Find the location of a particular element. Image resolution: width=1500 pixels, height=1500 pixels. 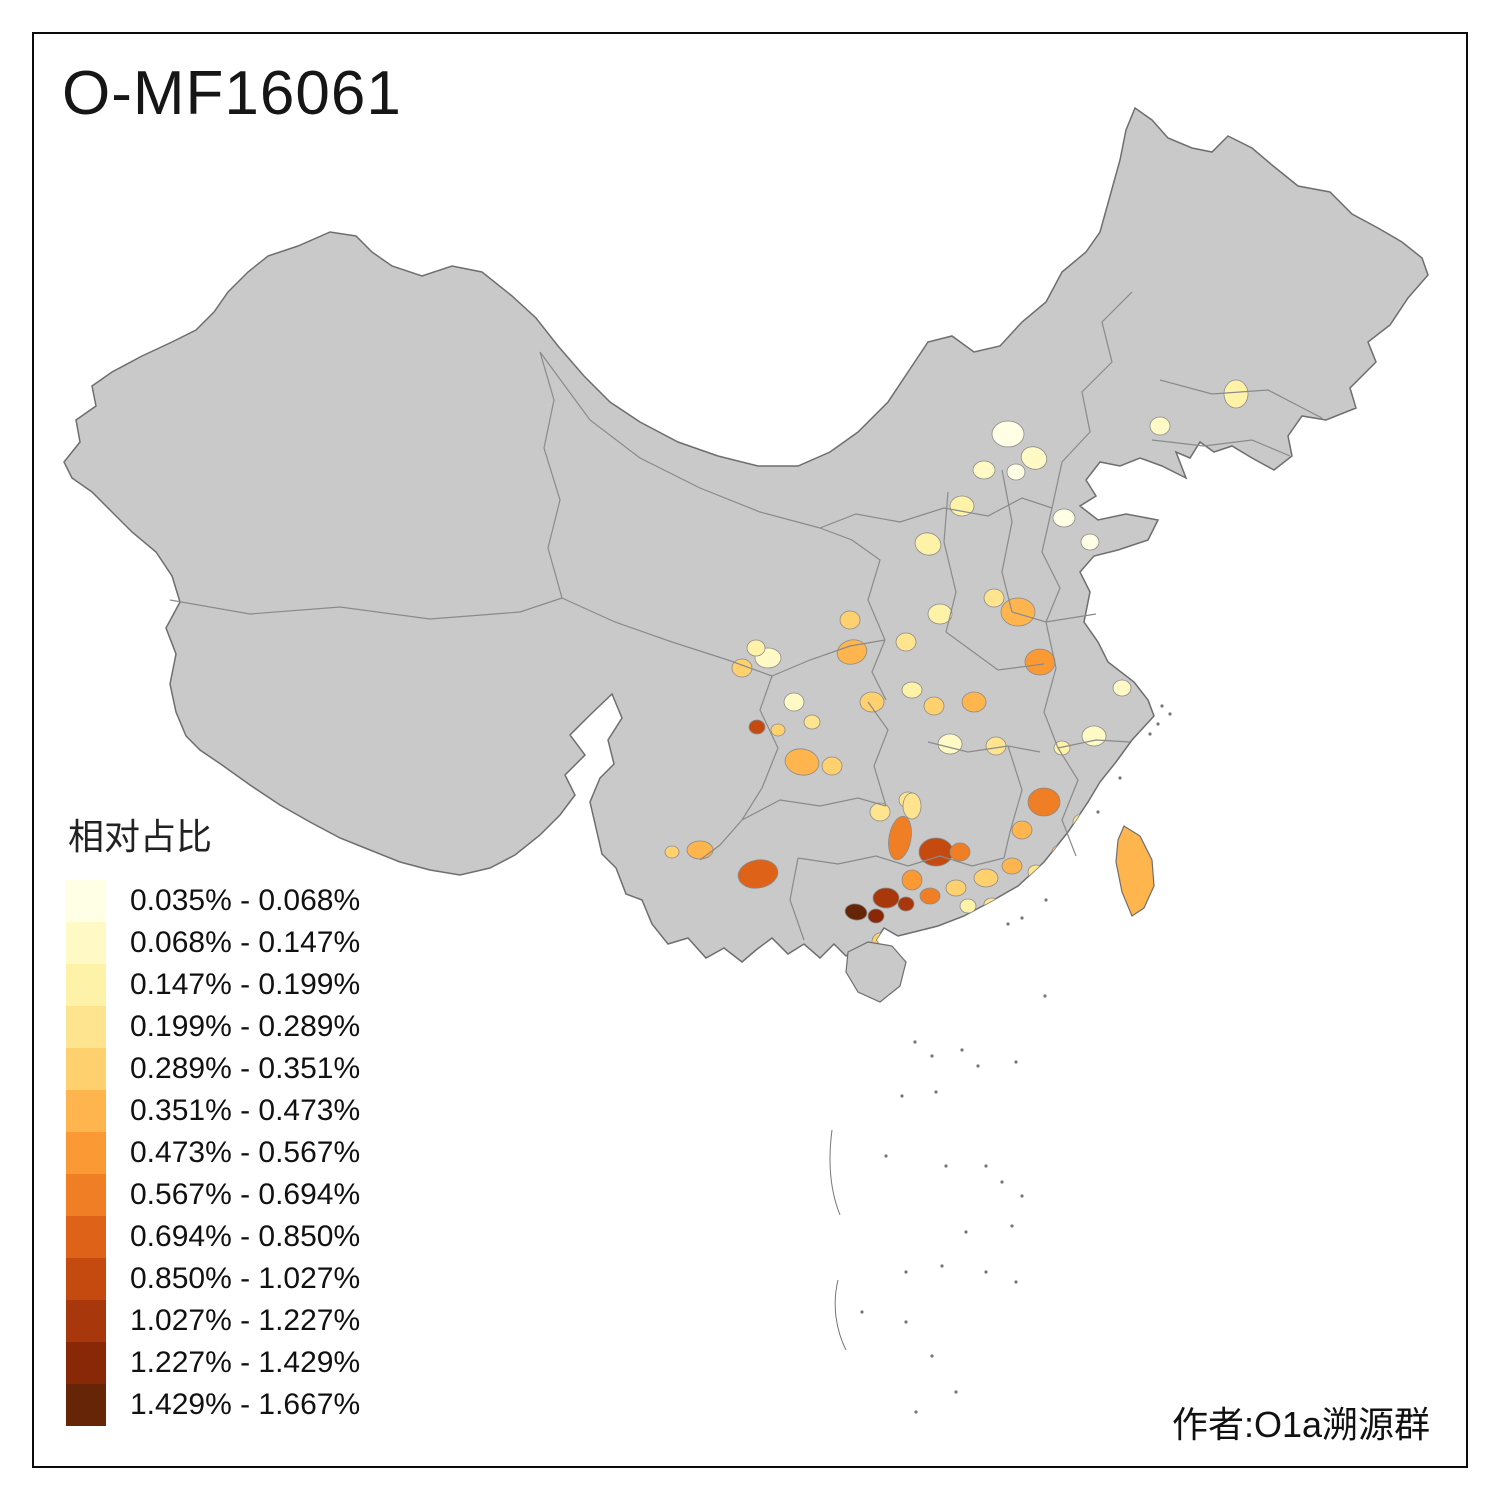

author-credit: 作者:O1a溯源群 is located at coordinates (1300, 1424).